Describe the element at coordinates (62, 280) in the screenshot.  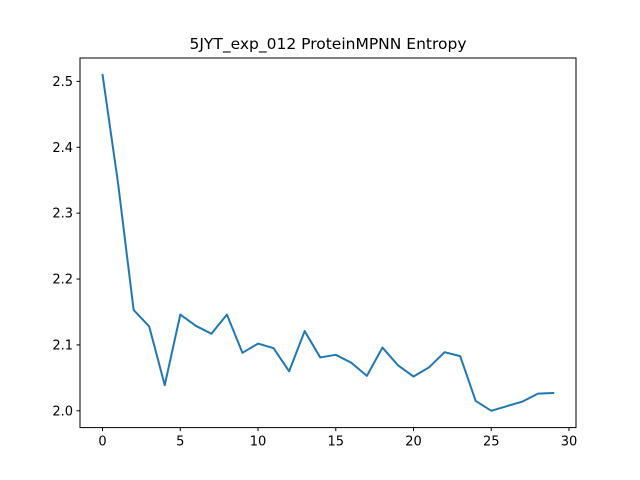
I see `y-tick-label: 2.2` at that location.